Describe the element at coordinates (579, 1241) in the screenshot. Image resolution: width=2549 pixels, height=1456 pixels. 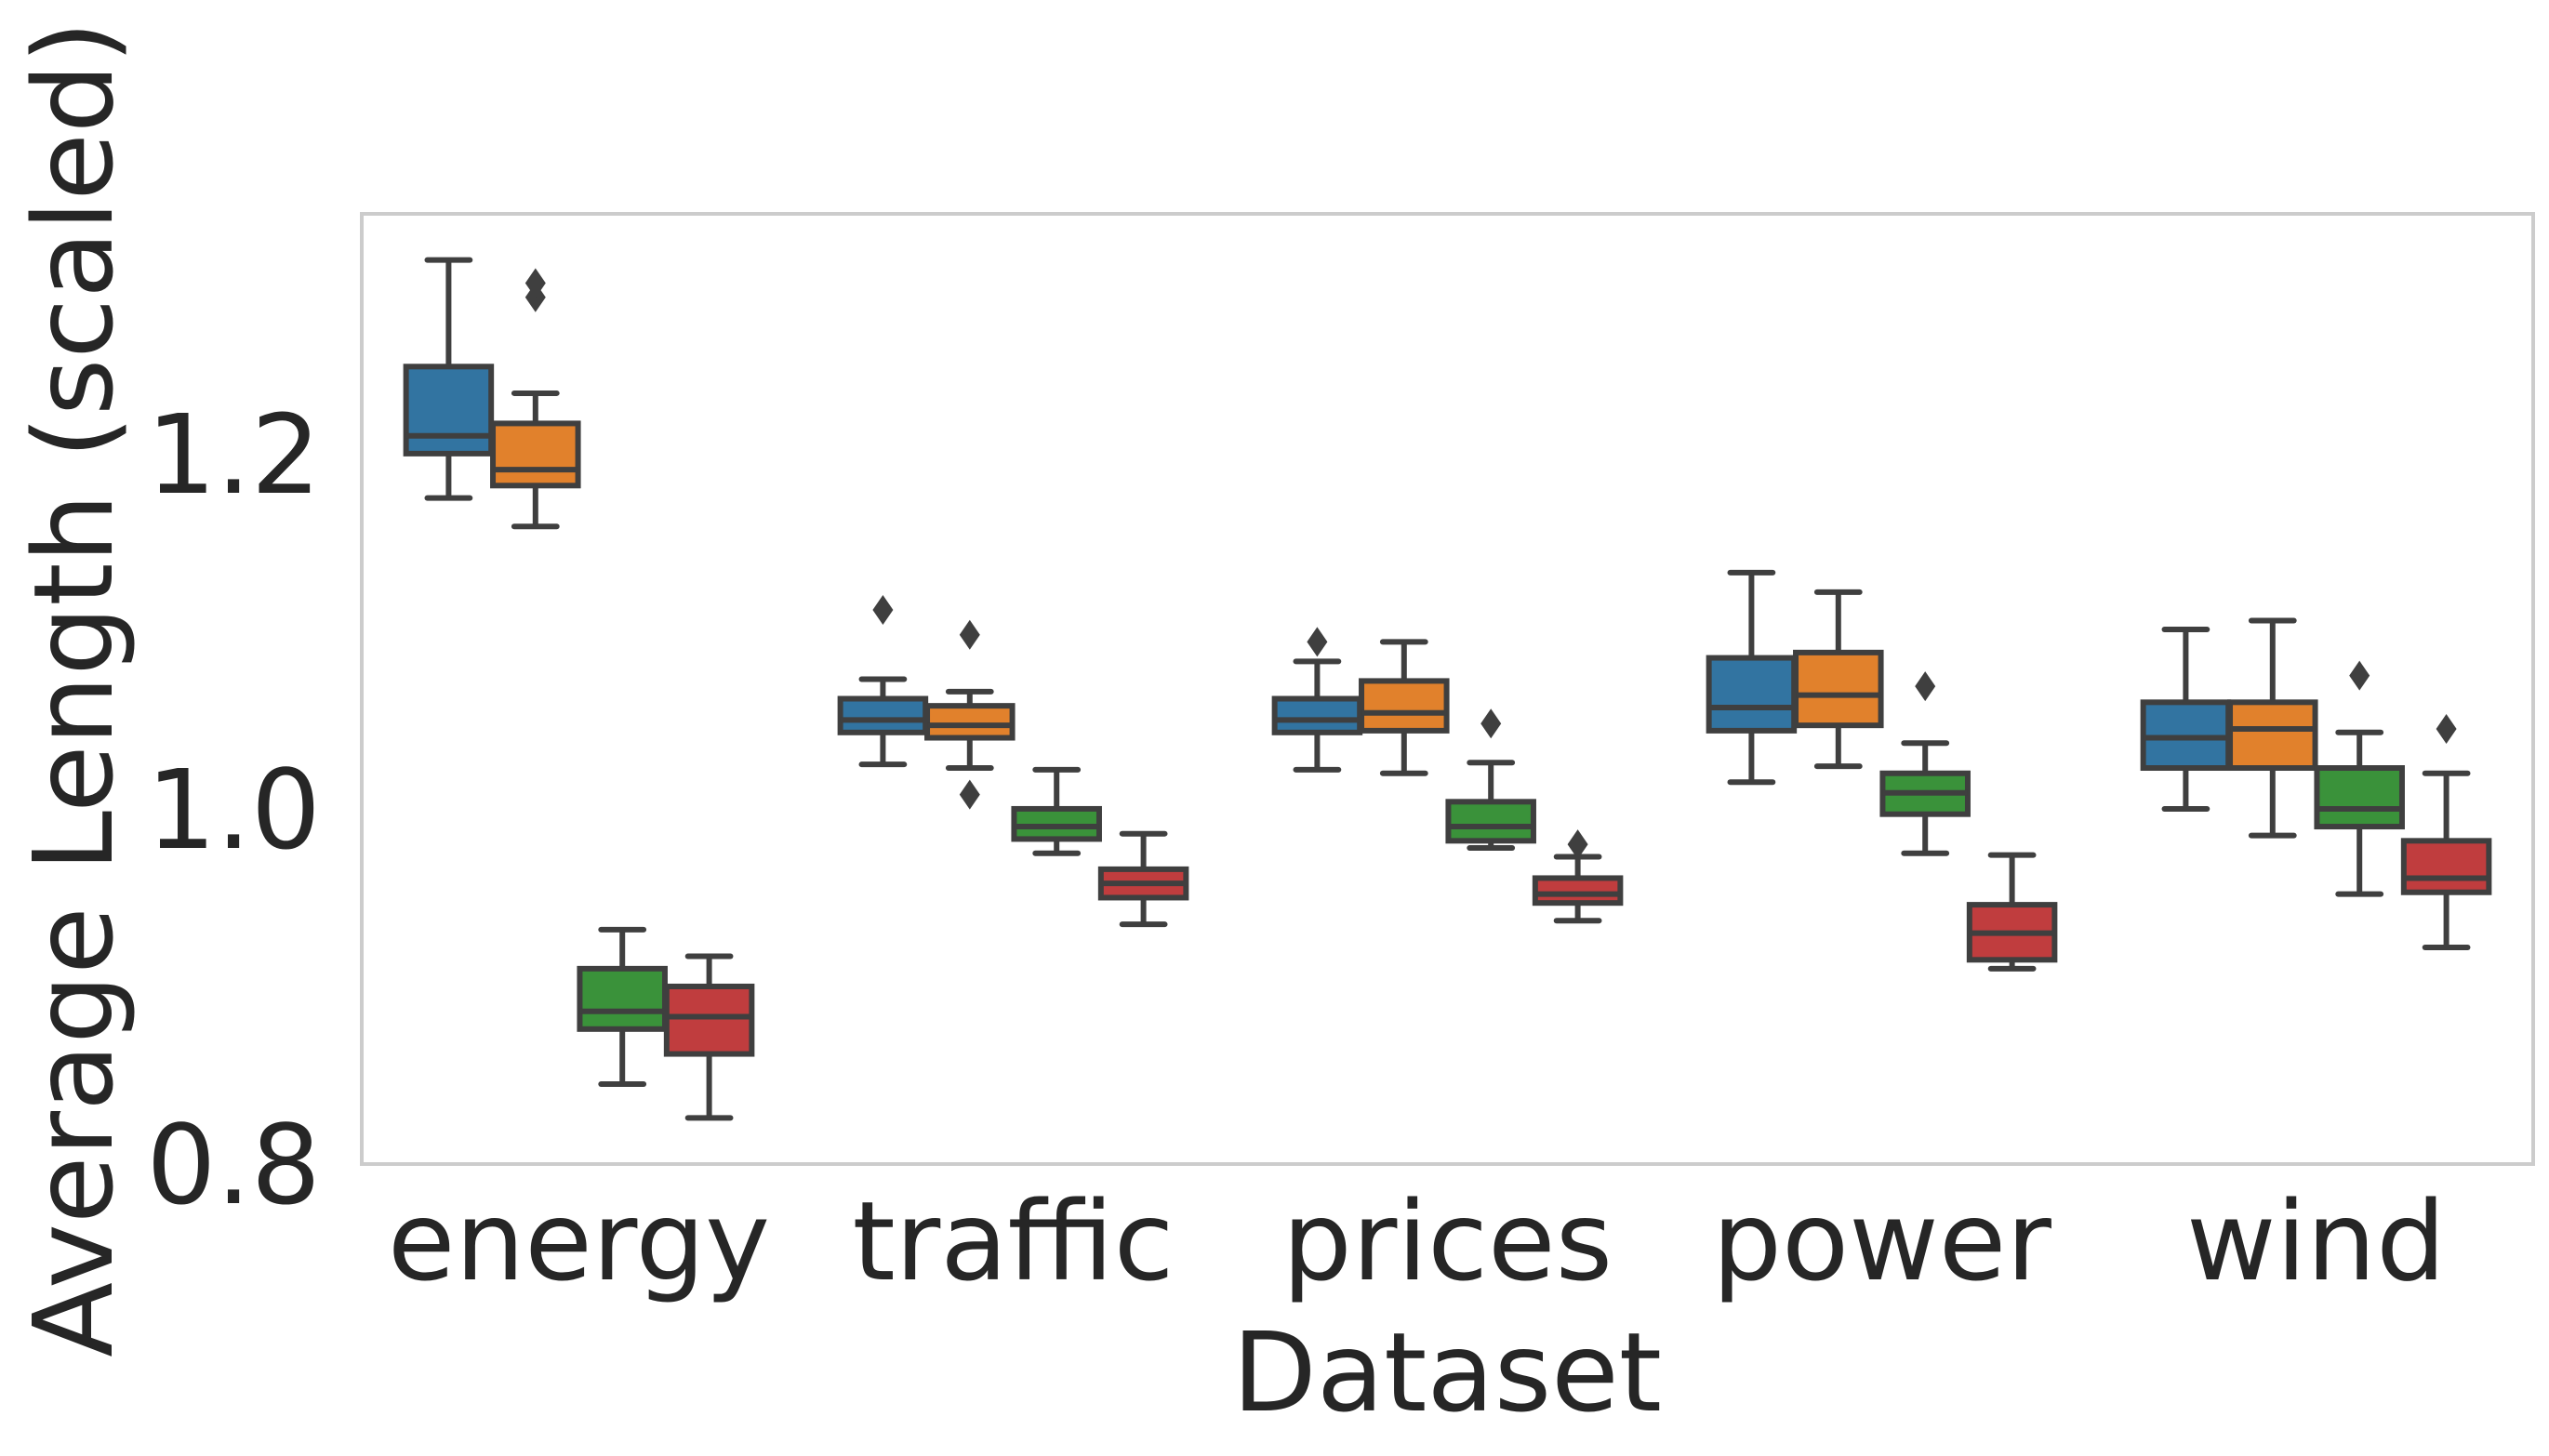
I see `x-tick-label-energy: energy` at that location.